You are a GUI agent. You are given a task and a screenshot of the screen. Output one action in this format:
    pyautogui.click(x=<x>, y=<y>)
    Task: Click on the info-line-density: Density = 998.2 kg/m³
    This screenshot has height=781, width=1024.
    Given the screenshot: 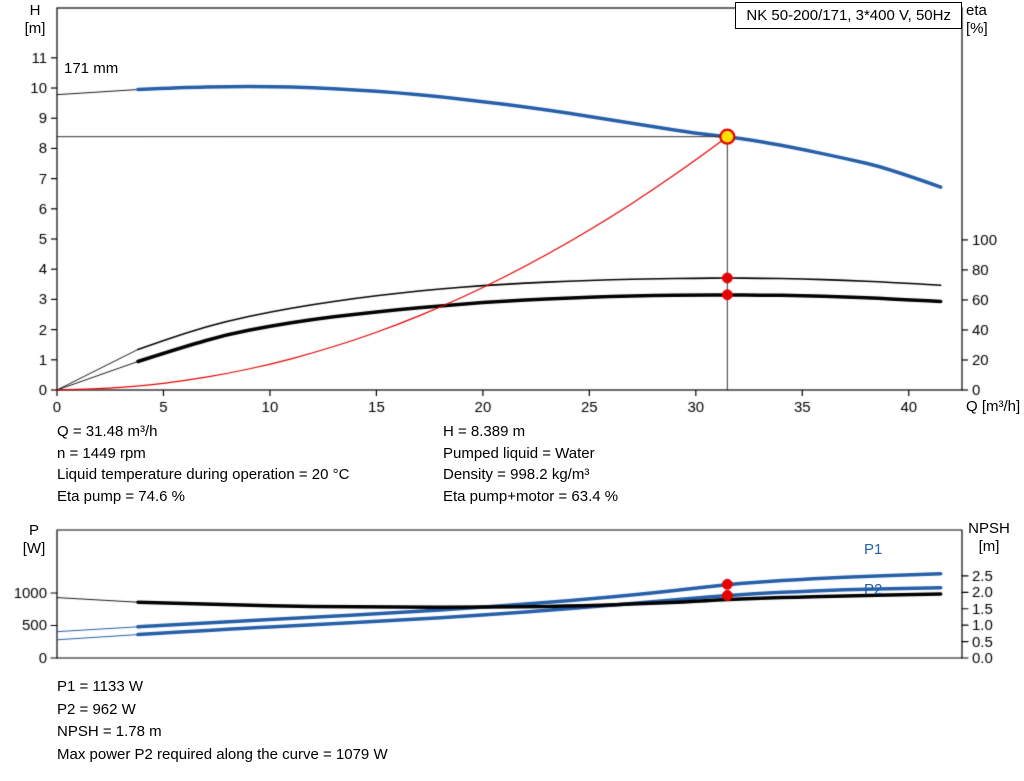 What is the action you would take?
    pyautogui.click(x=516, y=474)
    